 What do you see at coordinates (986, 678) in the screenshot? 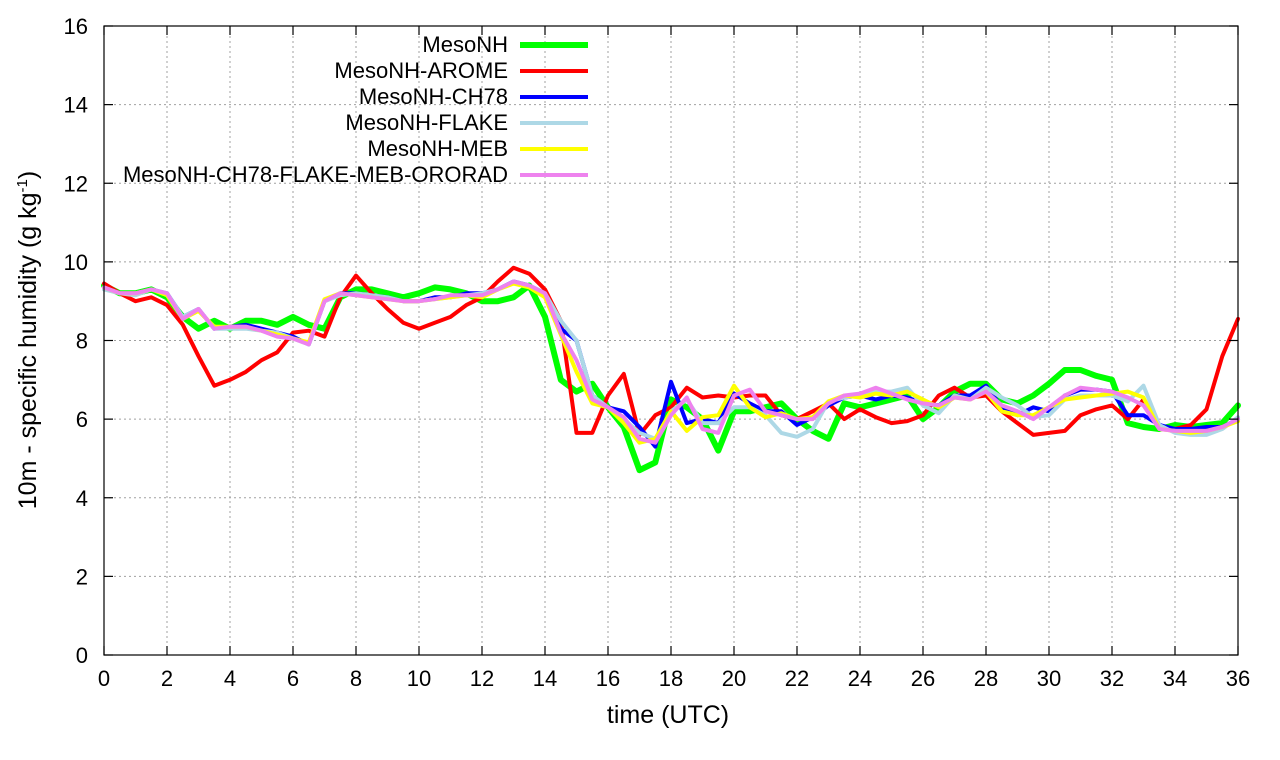
I see `x-tick-label: 28` at bounding box center [986, 678].